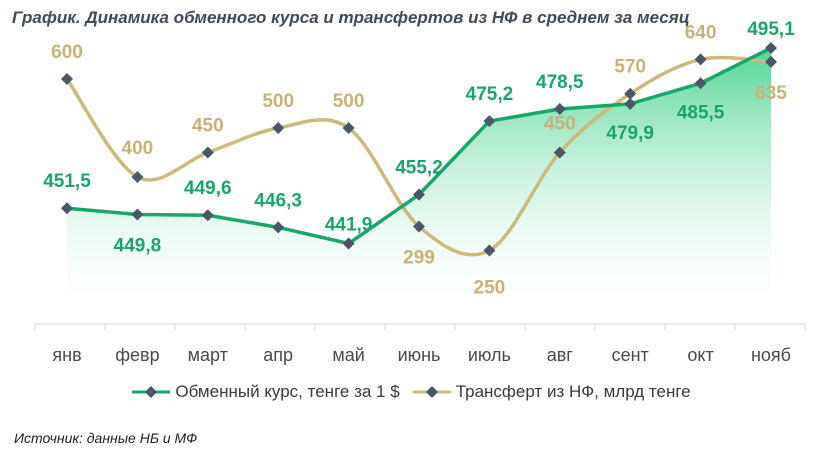 The width and height of the screenshot is (822, 459). Describe the element at coordinates (560, 82) in the screenshot. I see `exchange-data-label: 478,5` at that location.